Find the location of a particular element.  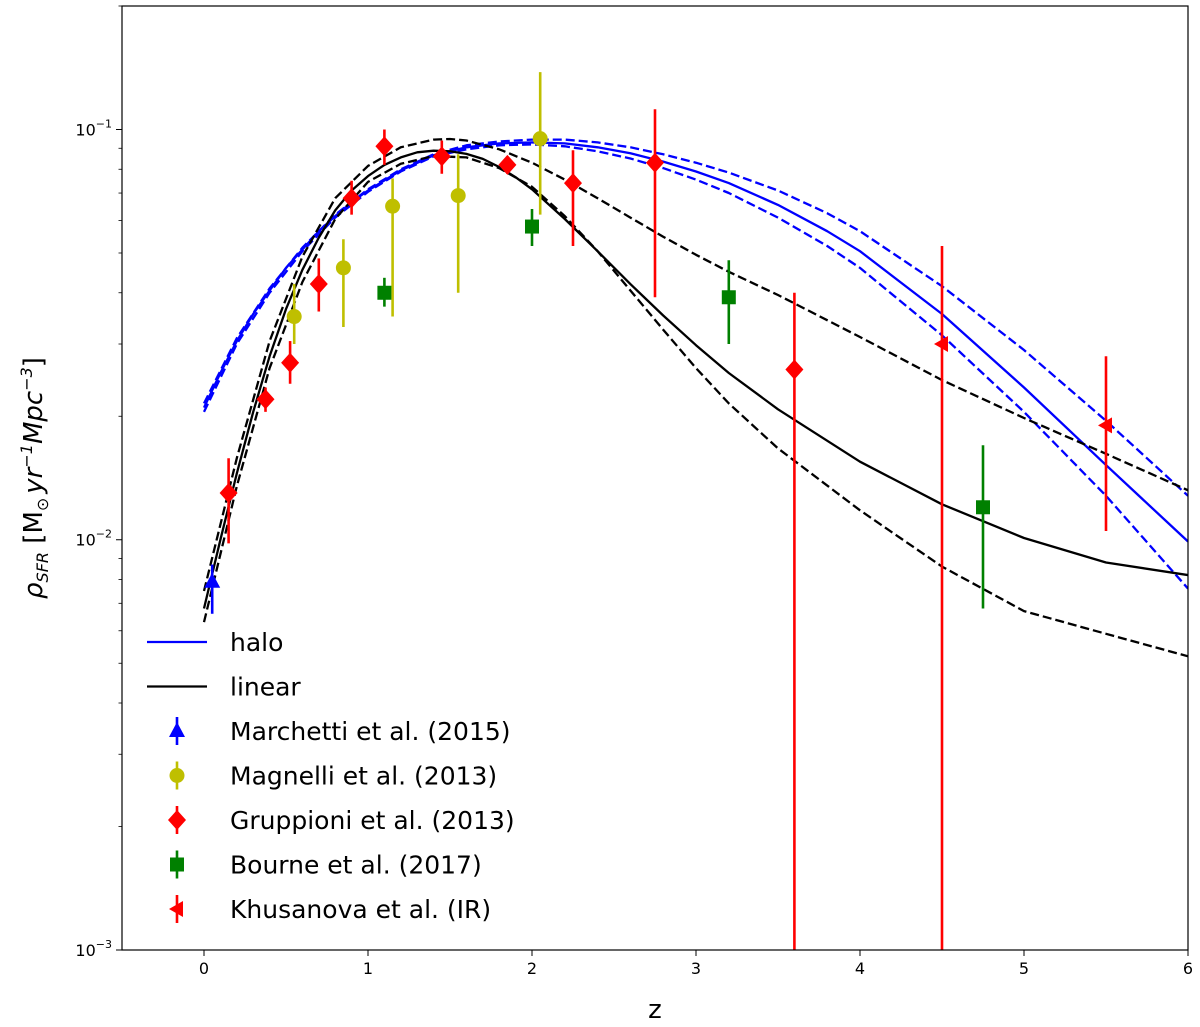

legend-marker-diamond is located at coordinates (177, 820).